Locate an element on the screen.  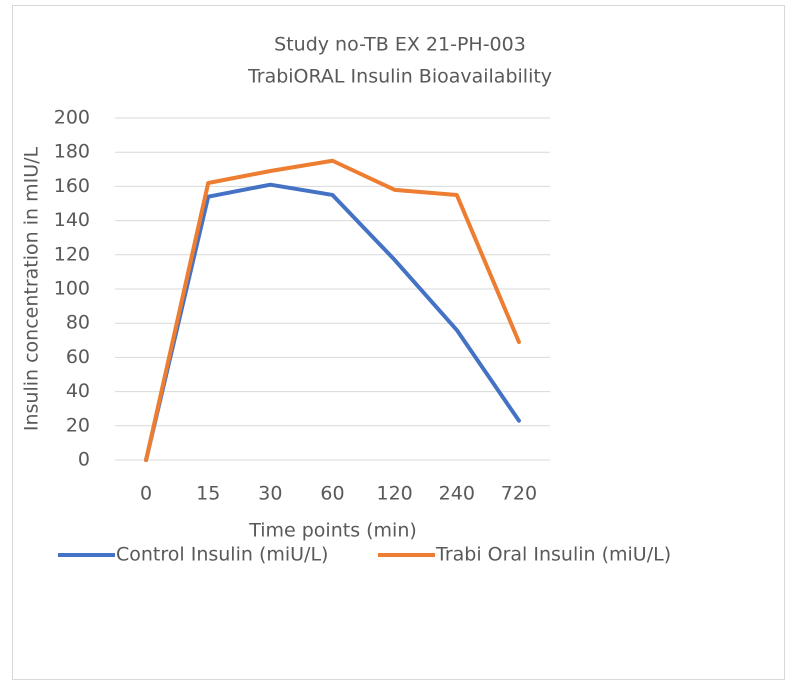
y-tick-label: 180 is located at coordinates (72, 152).